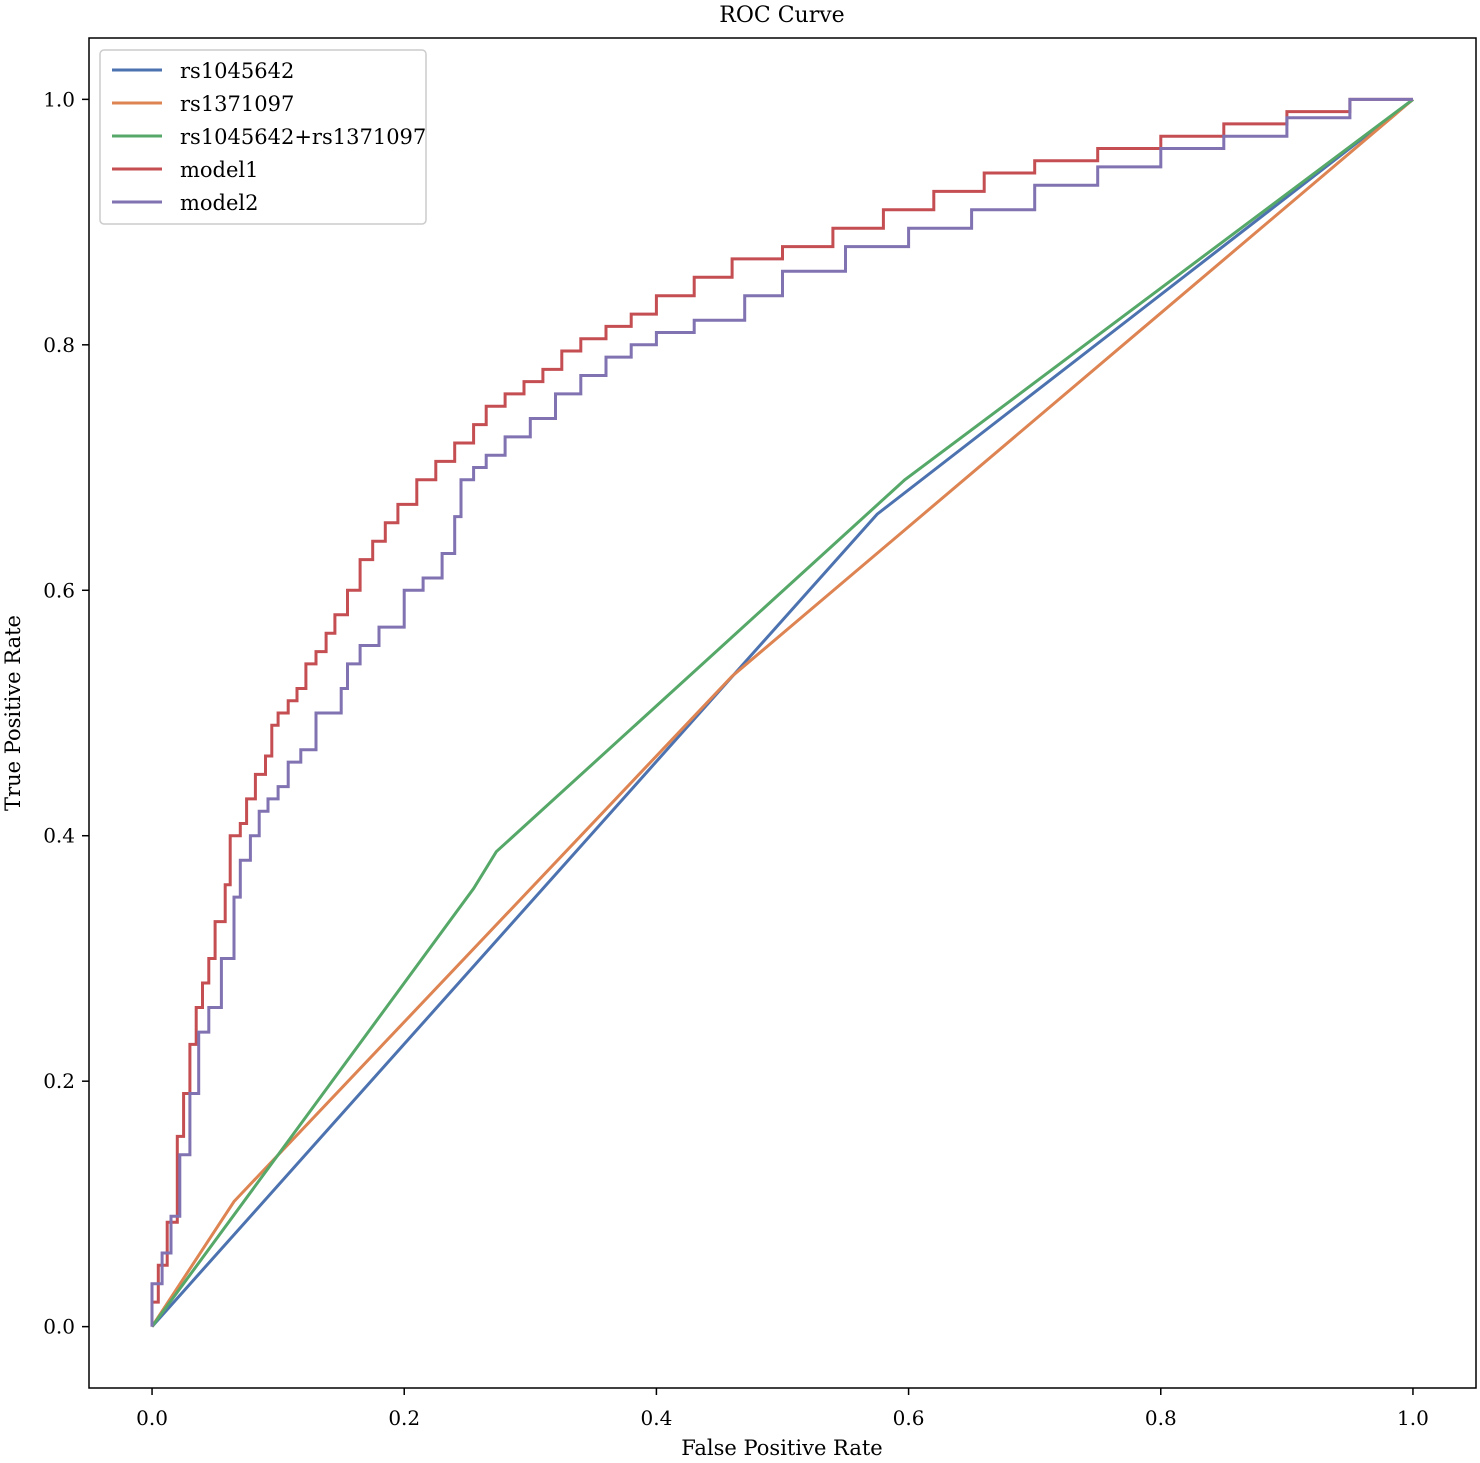  Describe the element at coordinates (404, 1418) in the screenshot. I see `x-tick-label: 0.2` at that location.